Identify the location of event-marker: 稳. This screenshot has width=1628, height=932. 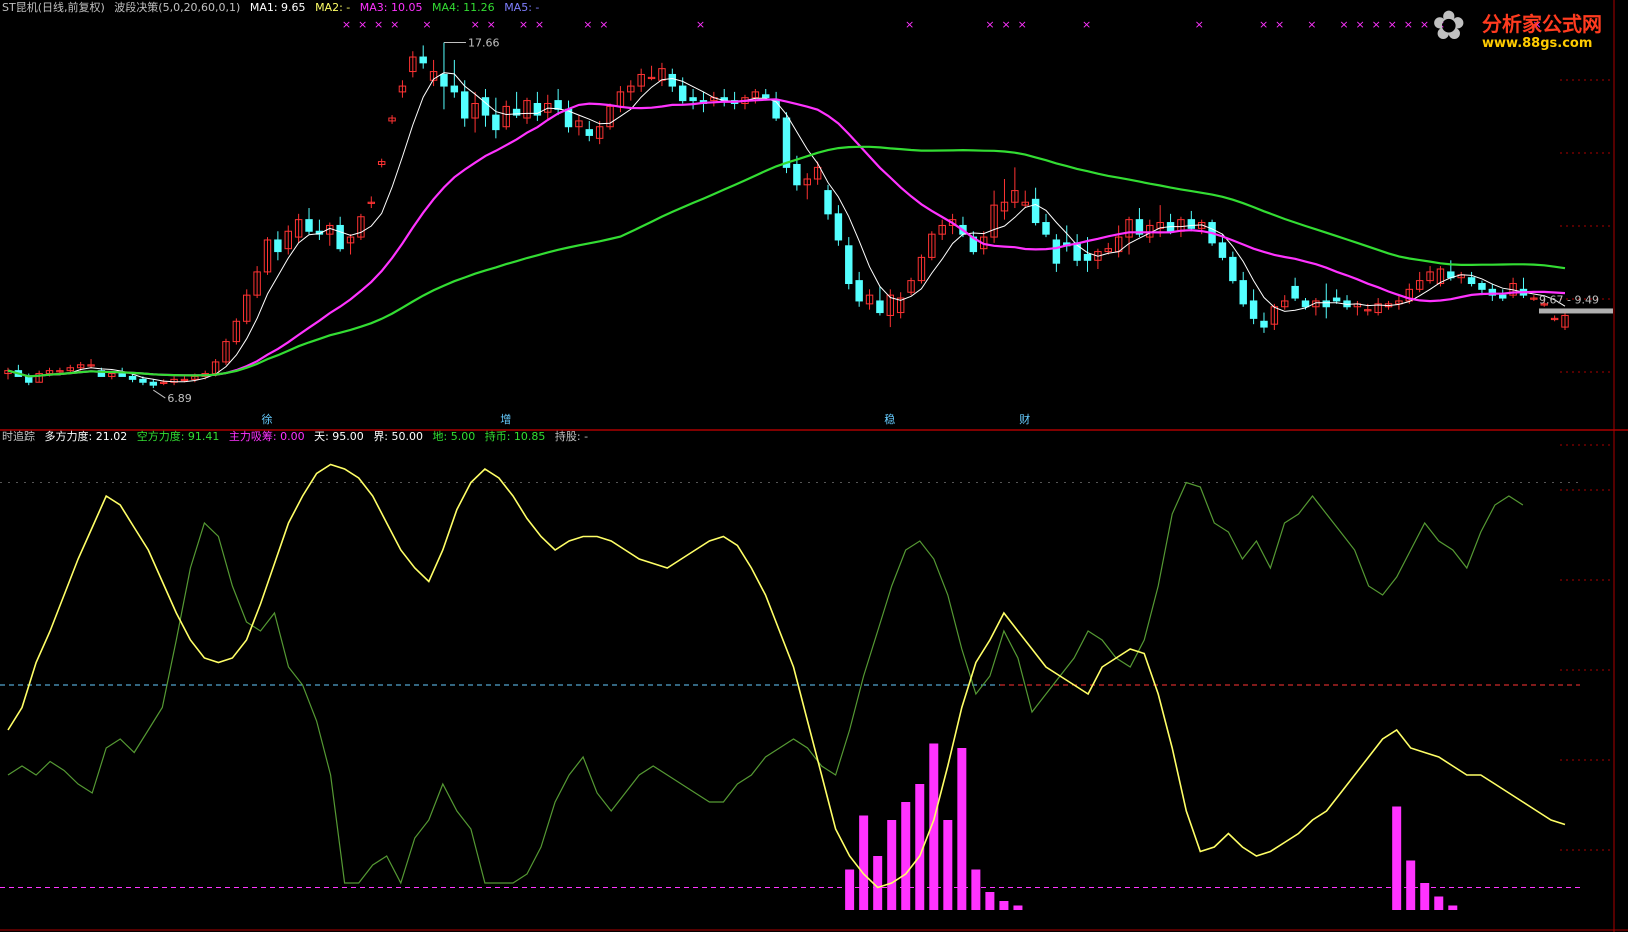
(889, 419).